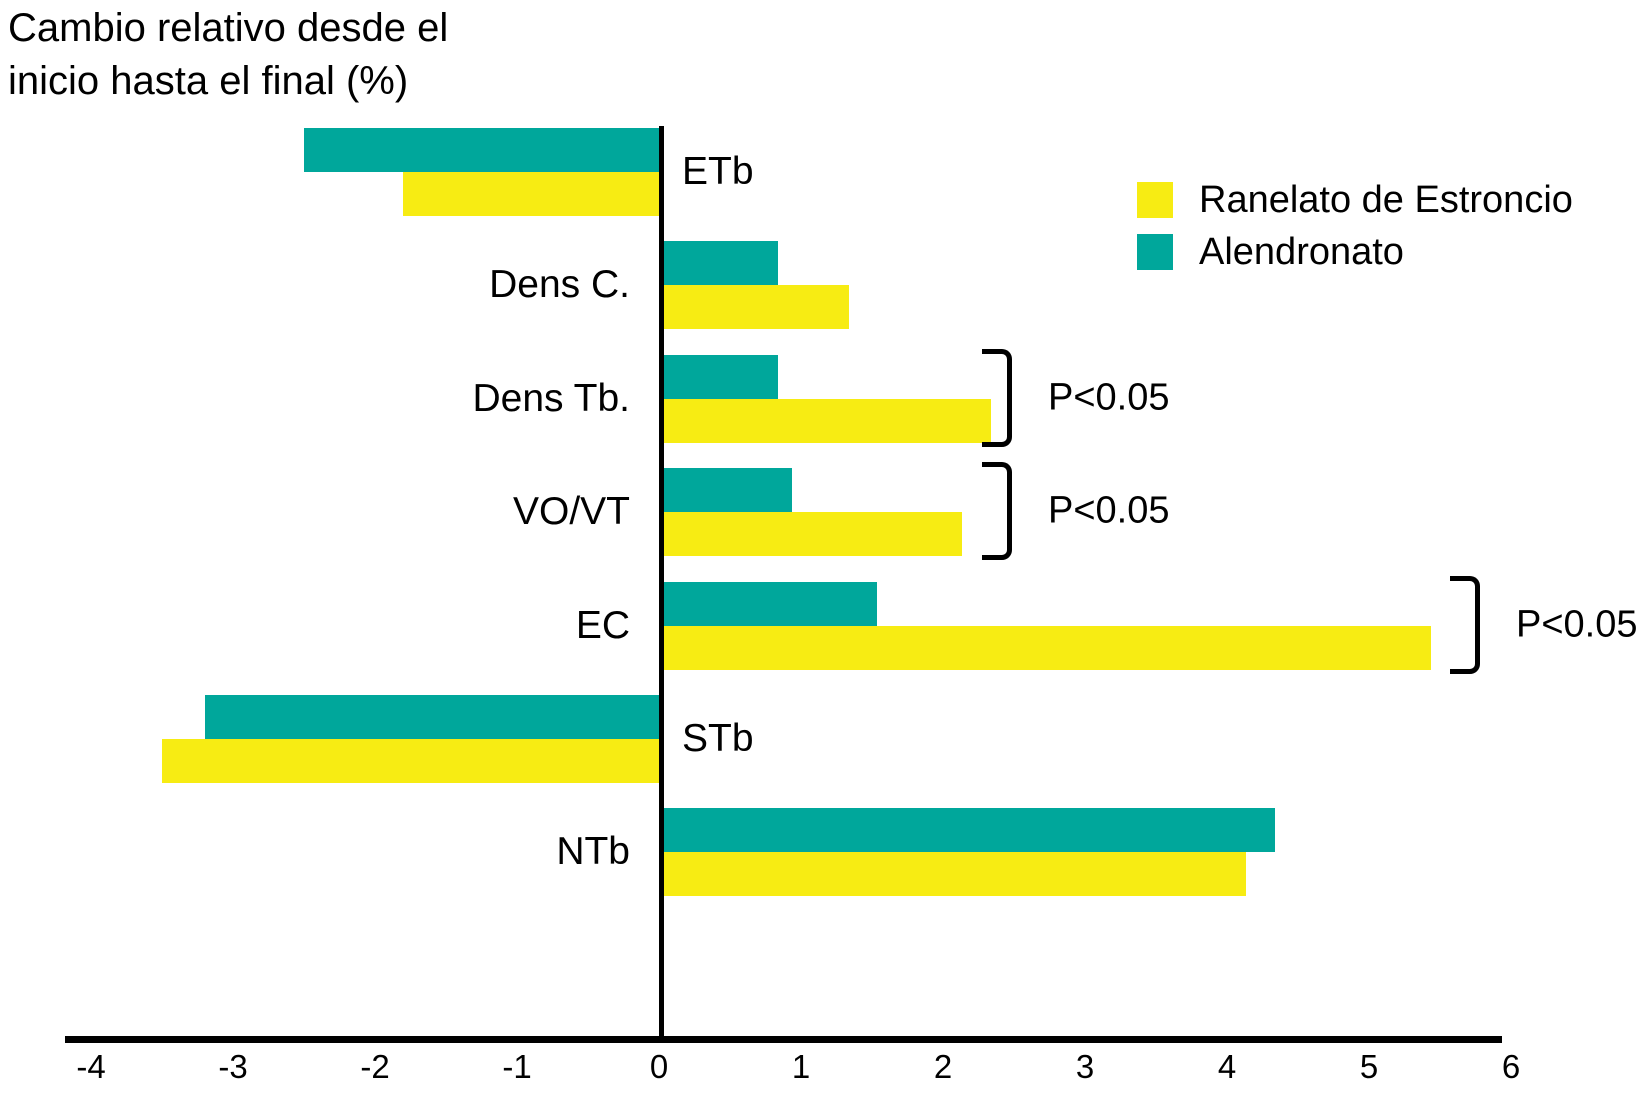 This screenshot has width=1644, height=1102. What do you see at coordinates (770, 603) in the screenshot?
I see `bar-alendronato-ec` at bounding box center [770, 603].